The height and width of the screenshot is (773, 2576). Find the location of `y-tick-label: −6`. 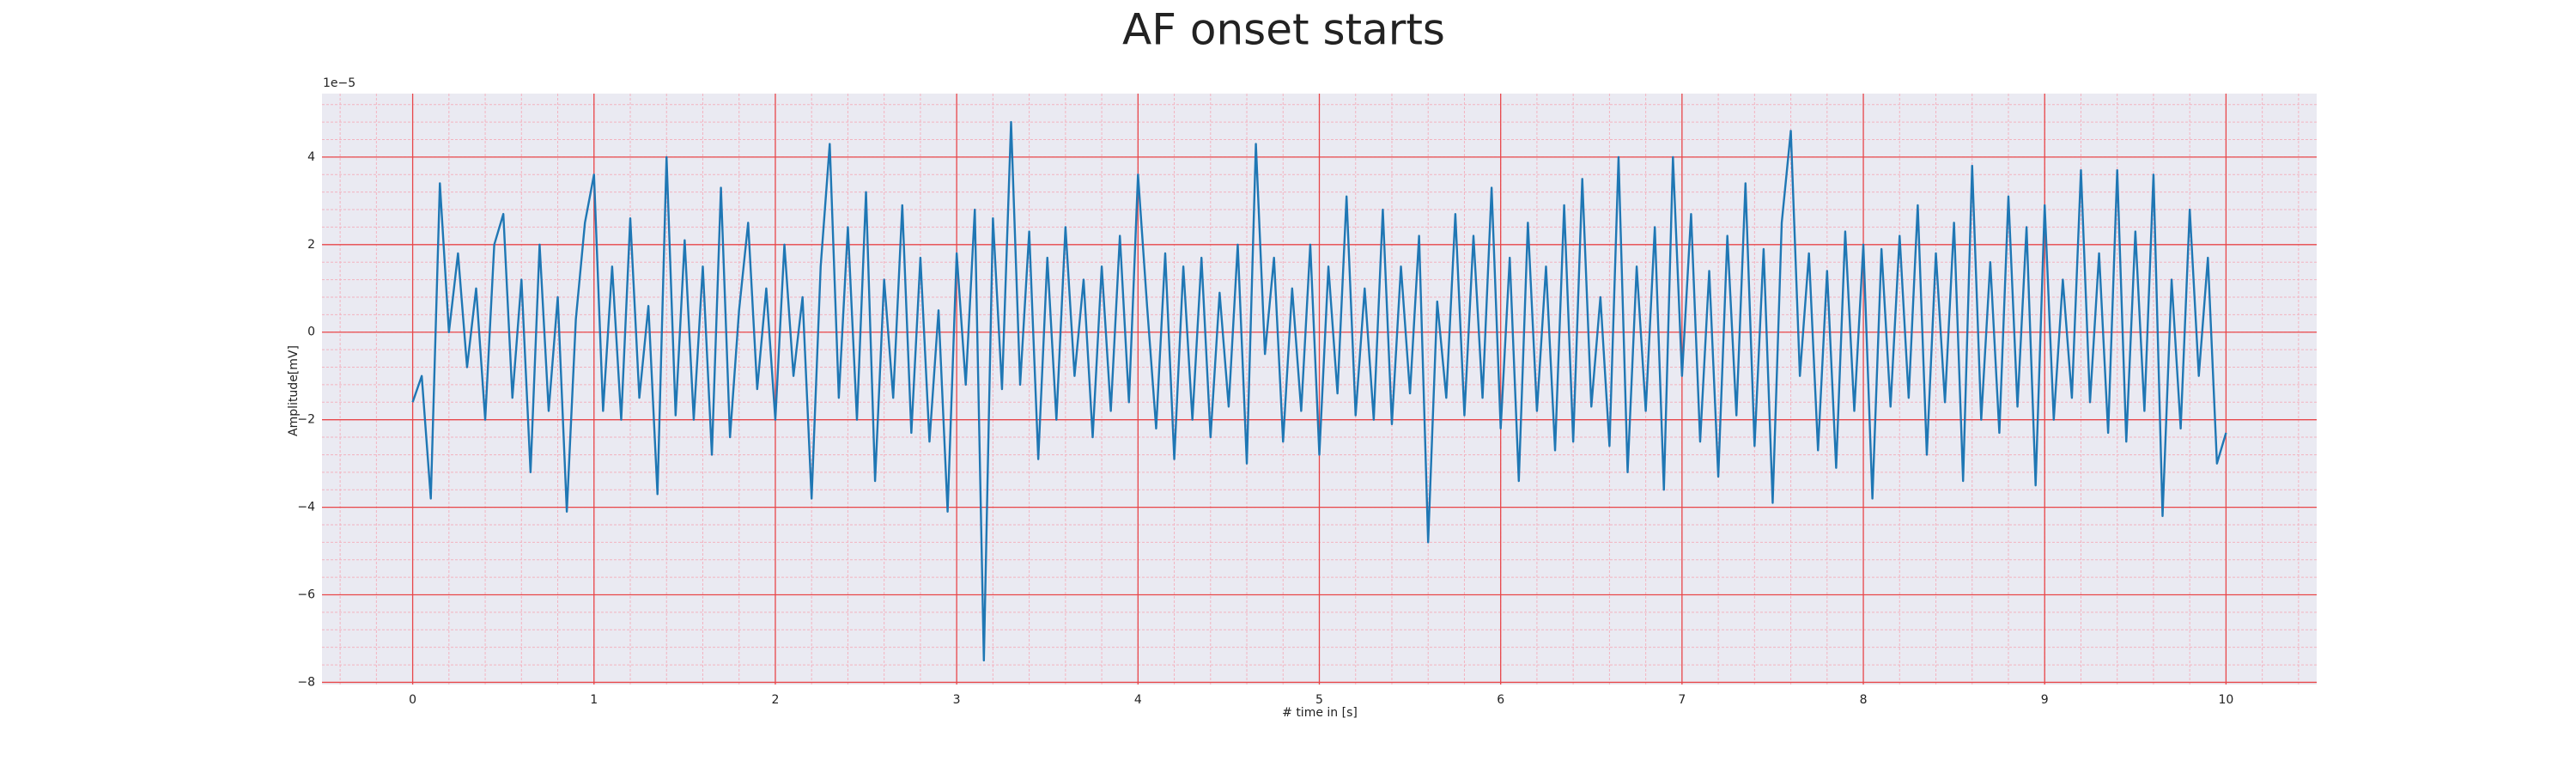

y-tick-label: −6 is located at coordinates (306, 595).